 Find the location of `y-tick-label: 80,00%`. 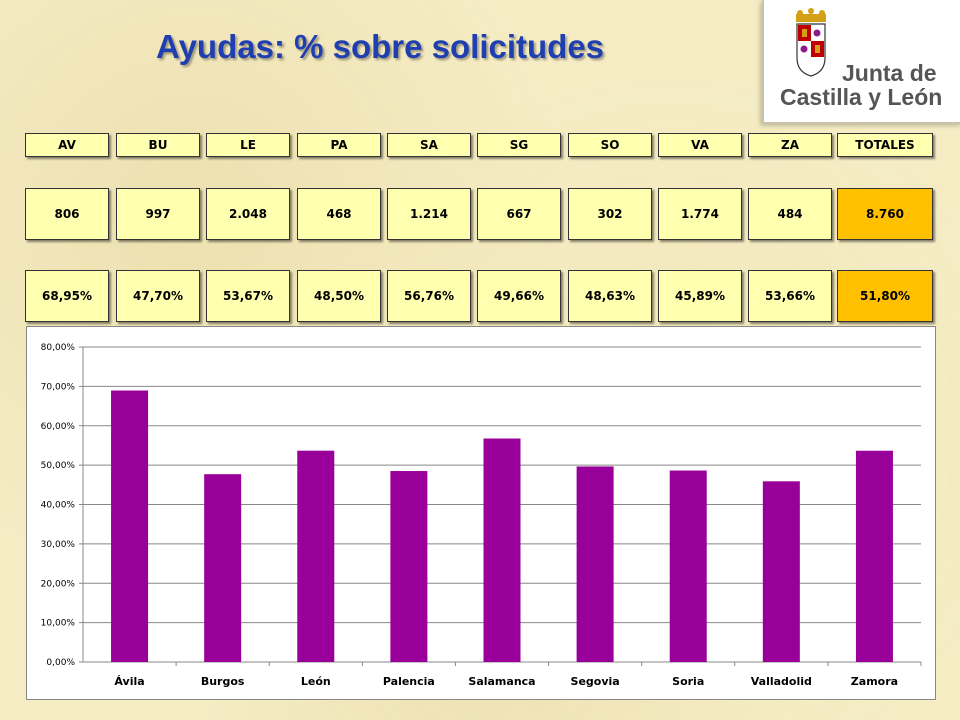

y-tick-label: 80,00% is located at coordinates (58, 348).